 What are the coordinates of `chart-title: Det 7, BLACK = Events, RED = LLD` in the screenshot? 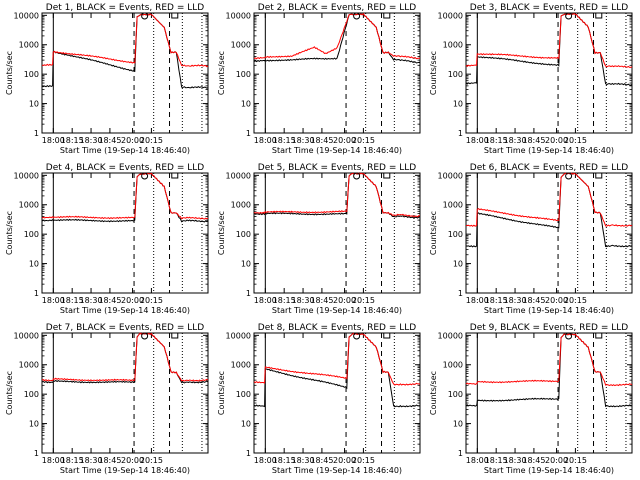 It's located at (125, 328).